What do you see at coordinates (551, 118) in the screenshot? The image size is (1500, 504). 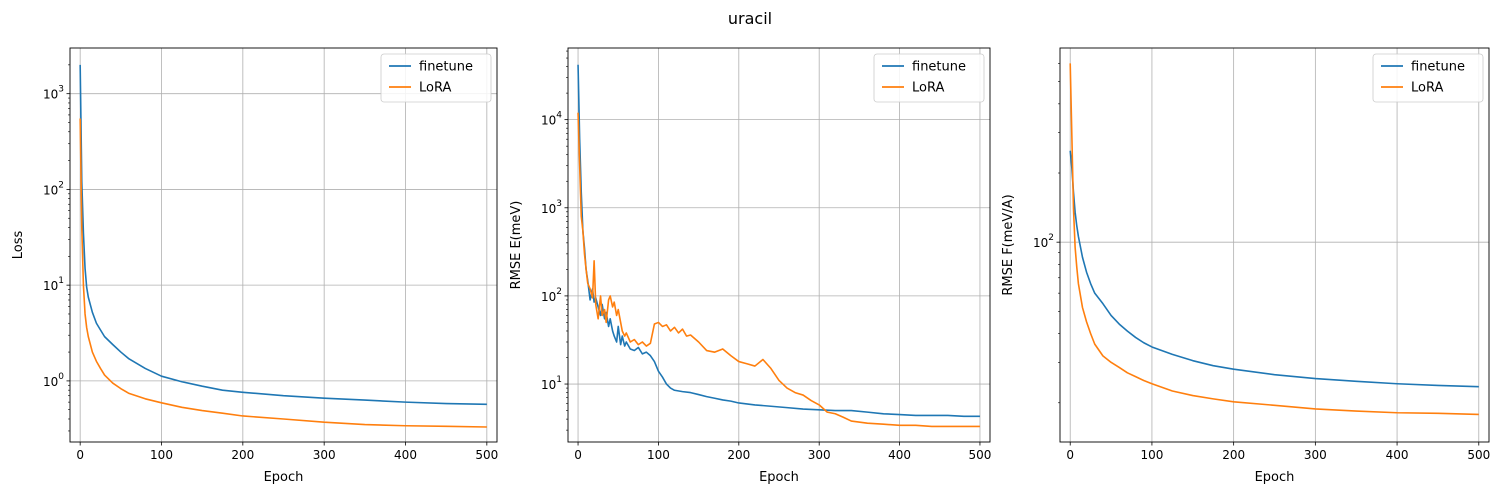 I see `y-tick-label: 10⁴` at bounding box center [551, 118].